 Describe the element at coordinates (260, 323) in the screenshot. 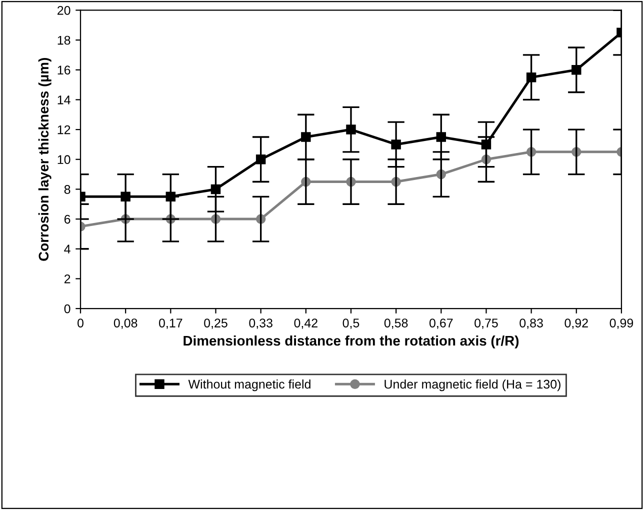

I see `x-tick-label: 0,33` at that location.